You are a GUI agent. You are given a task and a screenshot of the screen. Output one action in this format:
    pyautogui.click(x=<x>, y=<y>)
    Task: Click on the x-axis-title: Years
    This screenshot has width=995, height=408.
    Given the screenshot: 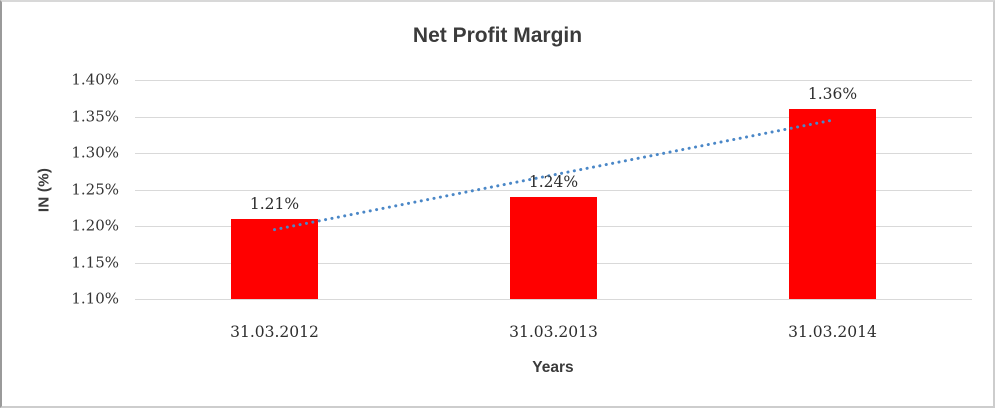 What is the action you would take?
    pyautogui.click(x=553, y=367)
    